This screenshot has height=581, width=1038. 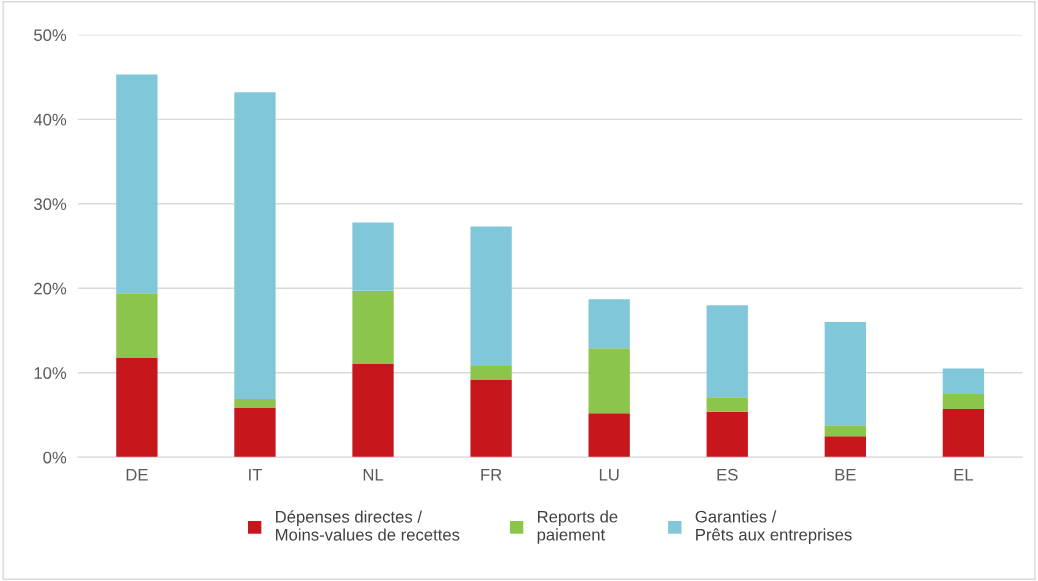 What do you see at coordinates (137, 474) in the screenshot?
I see `x-tick-label: DE` at bounding box center [137, 474].